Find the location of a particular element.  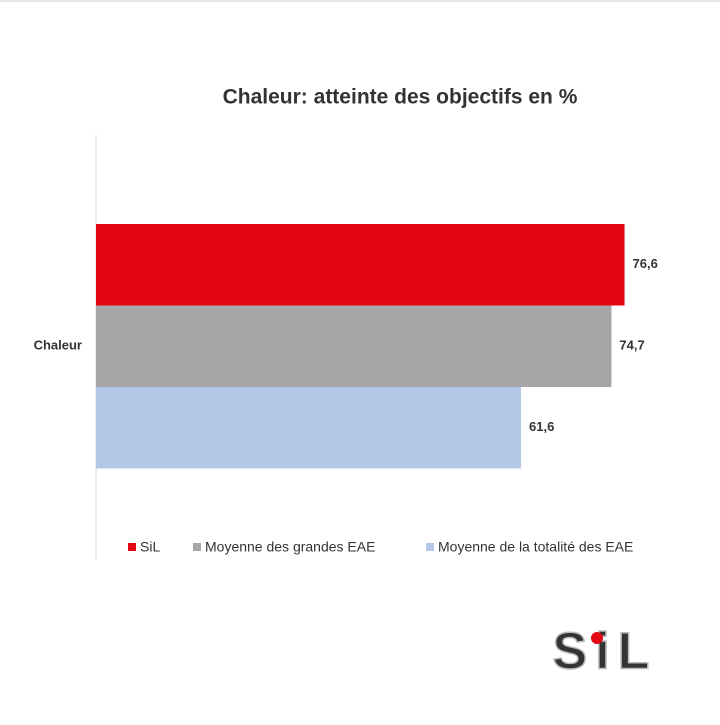

data-label: 61,6 is located at coordinates (541, 426).